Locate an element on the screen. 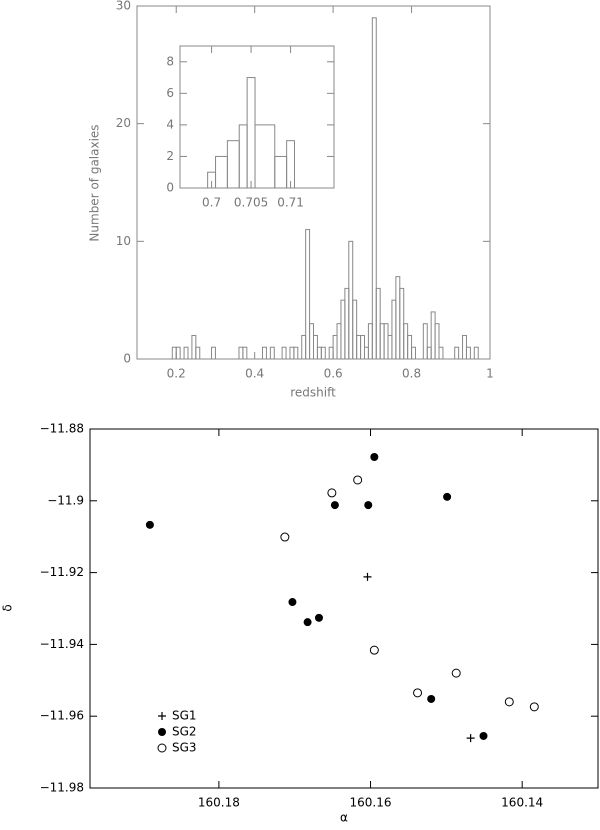 The image size is (600, 830). y-tick-label: 30 is located at coordinates (123, 6).